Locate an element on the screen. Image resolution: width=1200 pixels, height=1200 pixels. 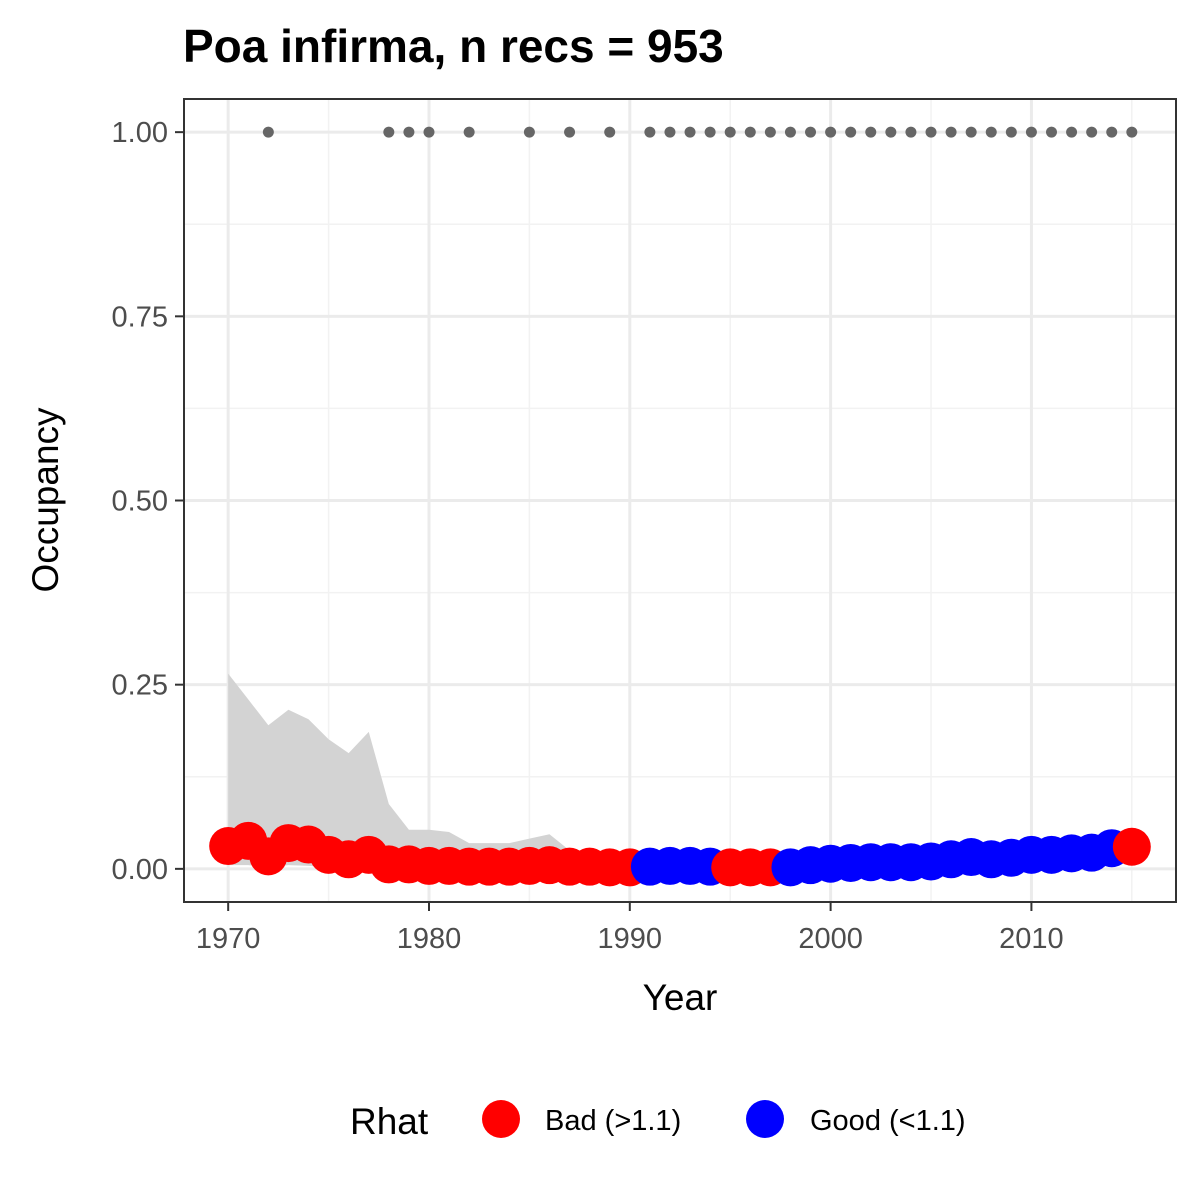
y-tick-label: 0.75 is located at coordinates (140, 317).